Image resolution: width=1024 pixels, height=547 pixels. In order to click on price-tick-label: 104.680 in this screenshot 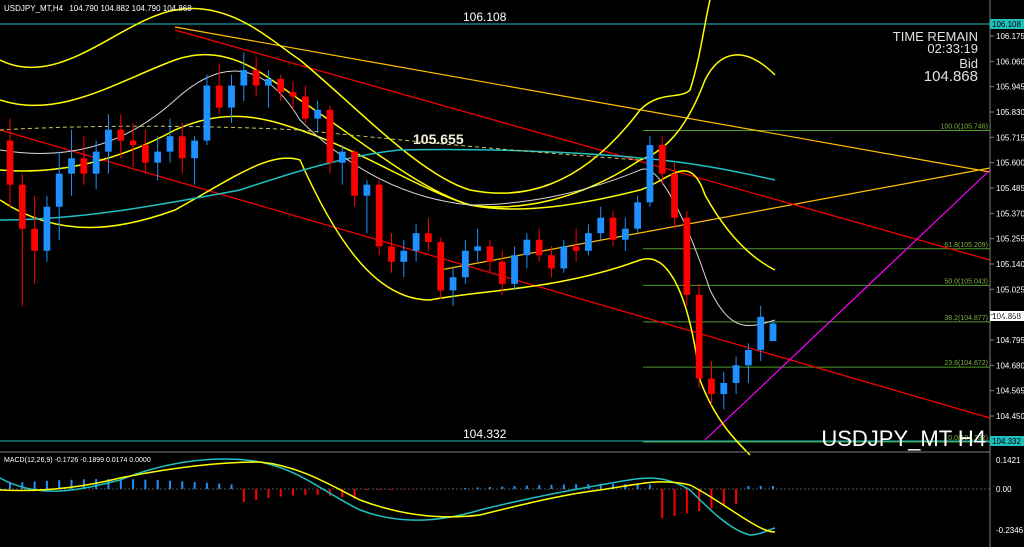, I will do `click(1010, 365)`.